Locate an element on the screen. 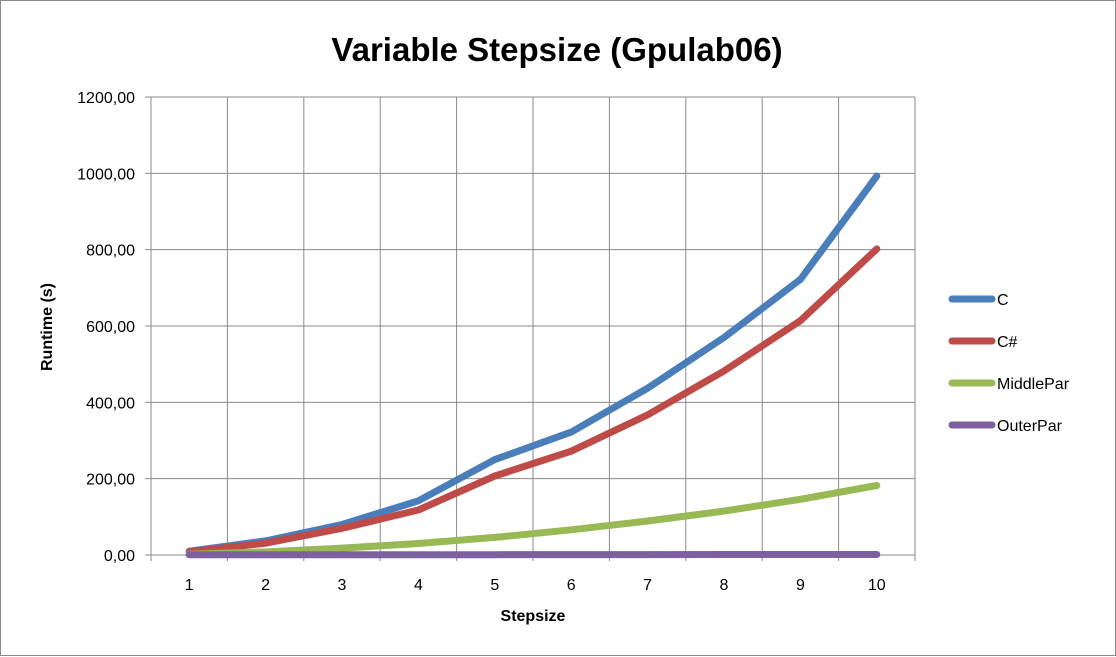  x-axis-label: Stepsize is located at coordinates (533, 616).